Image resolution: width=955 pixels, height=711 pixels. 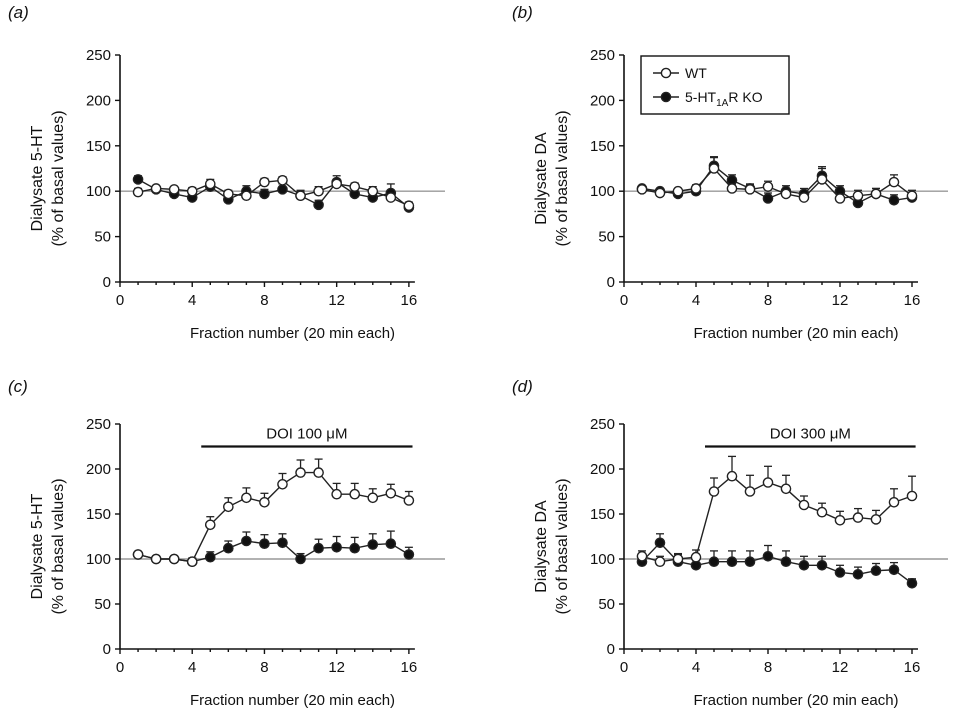 What do you see at coordinates (724, 99) in the screenshot?
I see `legend-ko-label: 5-HT1AR KO` at bounding box center [724, 99].